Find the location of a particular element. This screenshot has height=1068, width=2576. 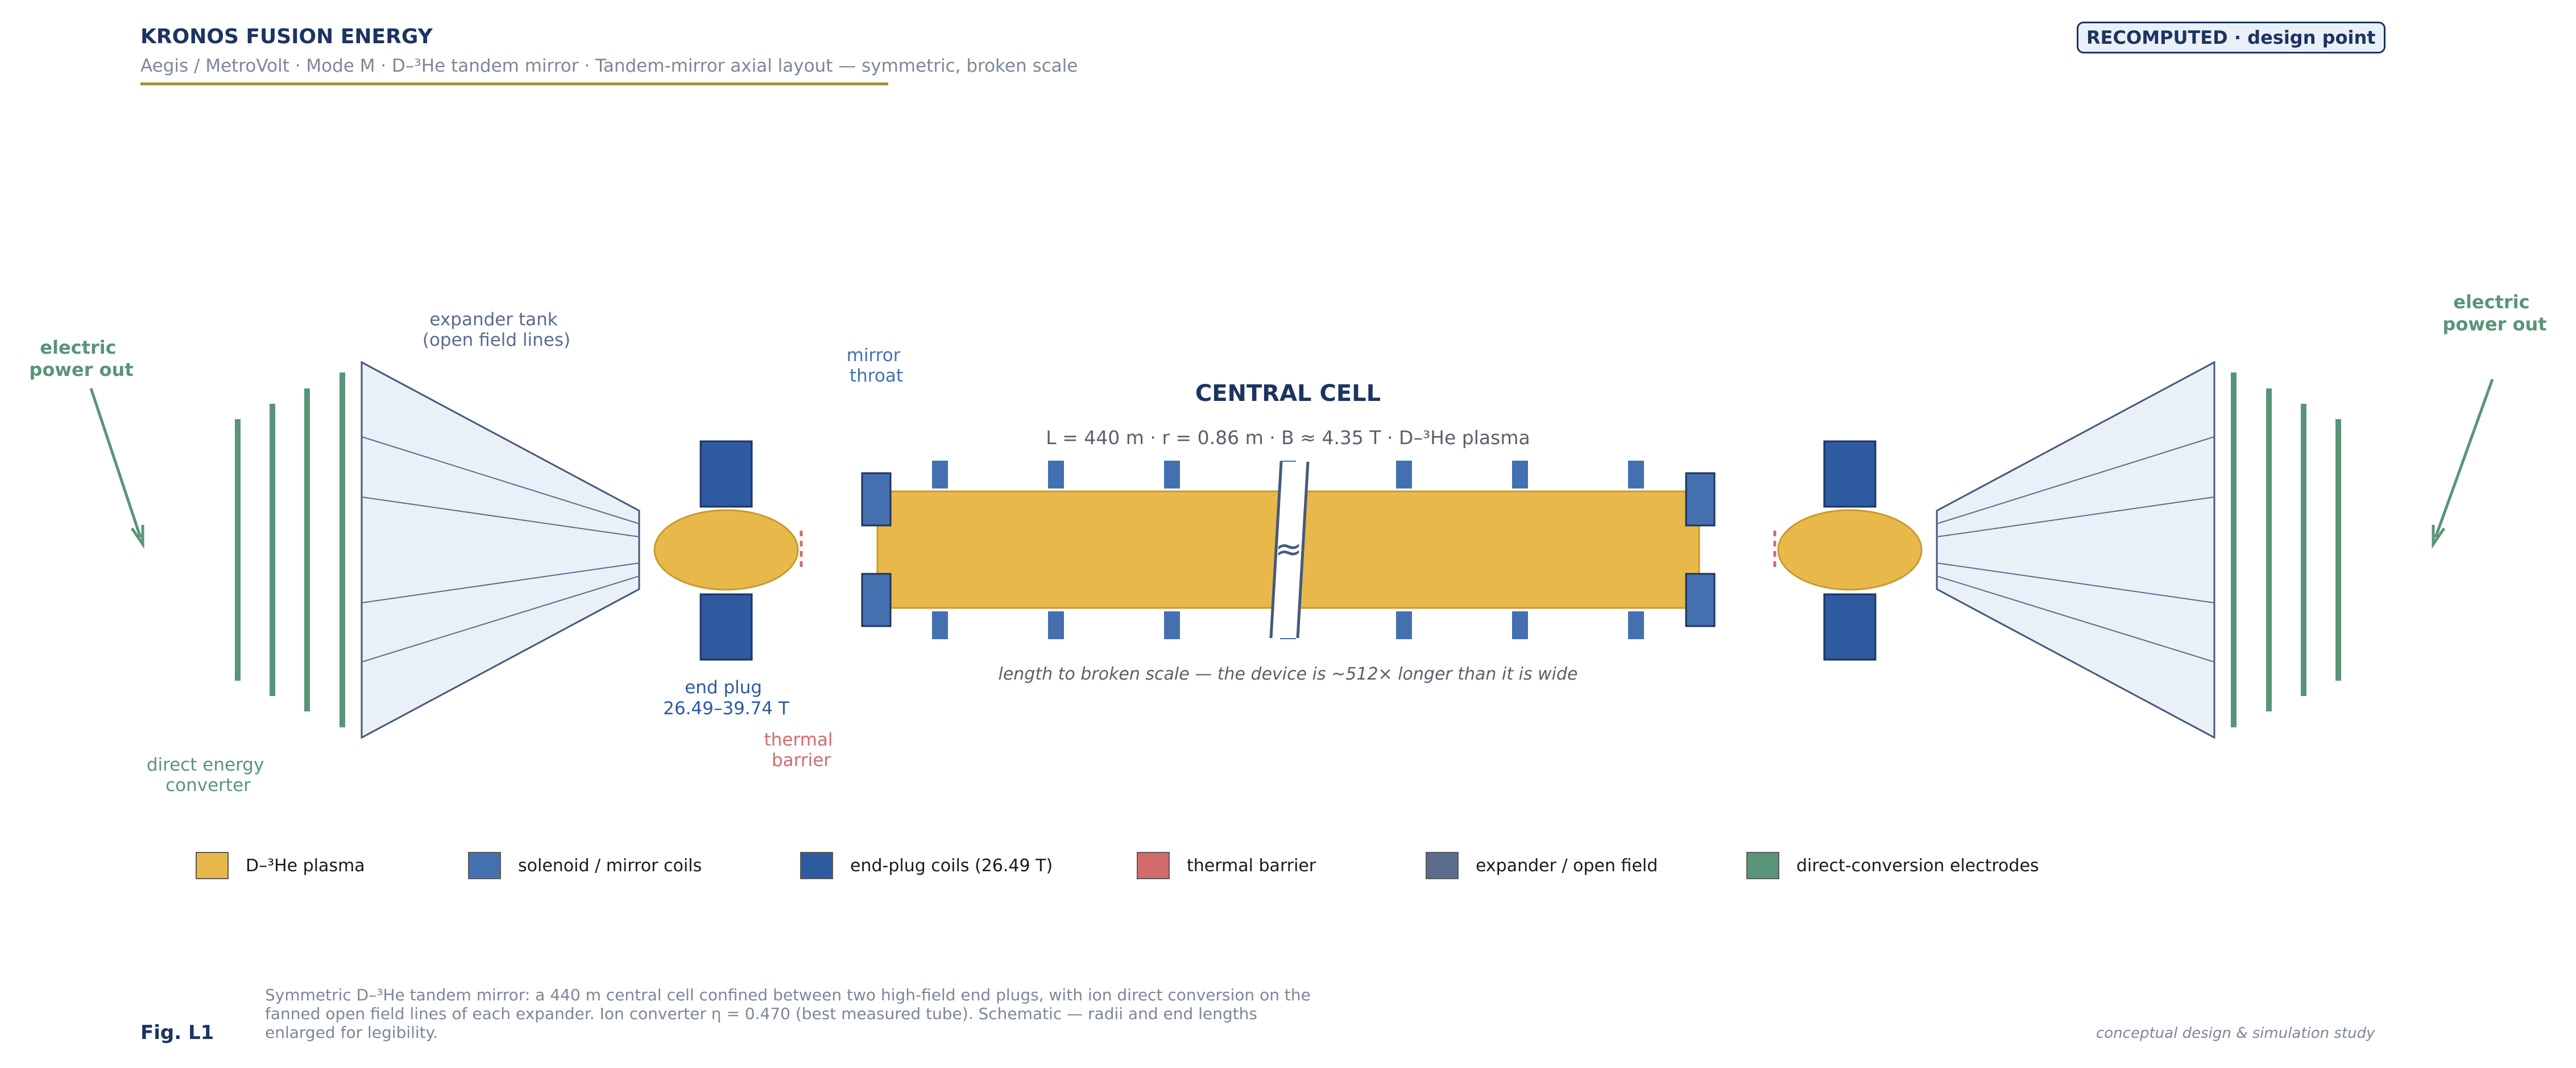

legend-electrodes: direct-conversion electrodes is located at coordinates (1892, 865).